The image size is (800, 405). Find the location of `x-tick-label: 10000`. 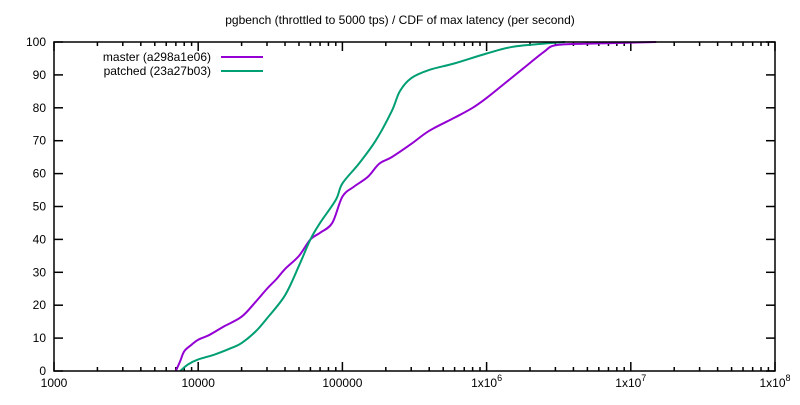

x-tick-label: 10000 is located at coordinates (199, 383).